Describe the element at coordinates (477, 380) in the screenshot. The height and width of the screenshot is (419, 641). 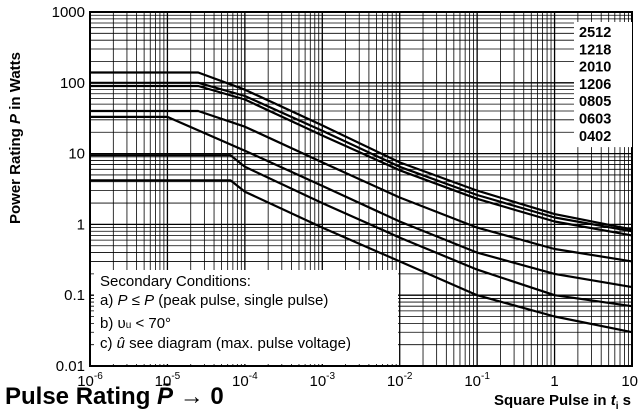
I see `x-tick-label: 10⁻¹` at that location.